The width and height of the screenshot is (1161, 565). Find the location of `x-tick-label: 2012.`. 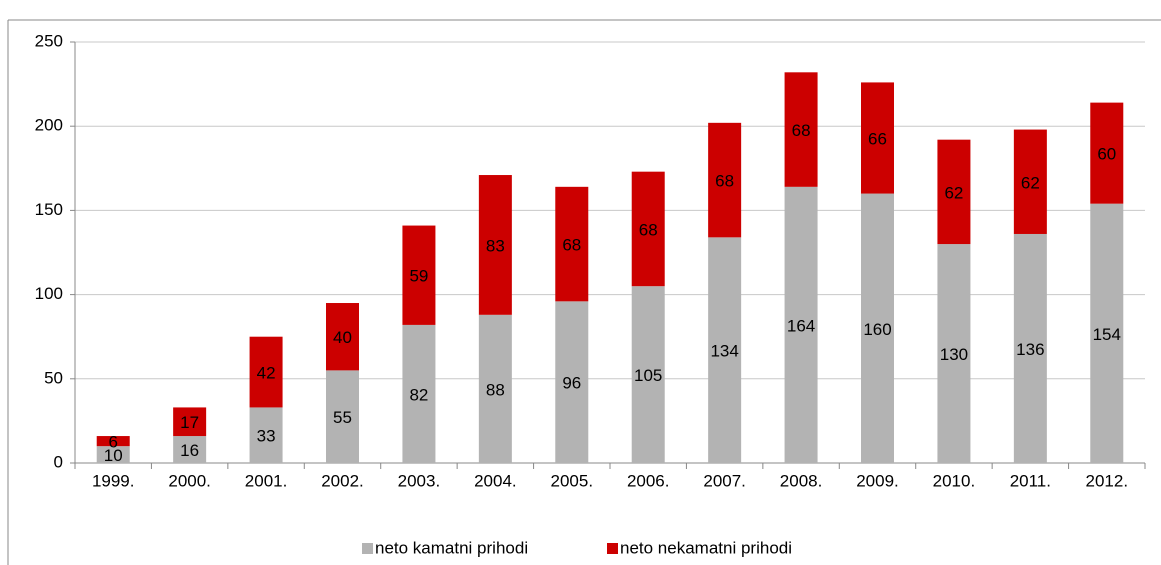

x-tick-label: 2012. is located at coordinates (1107, 480).